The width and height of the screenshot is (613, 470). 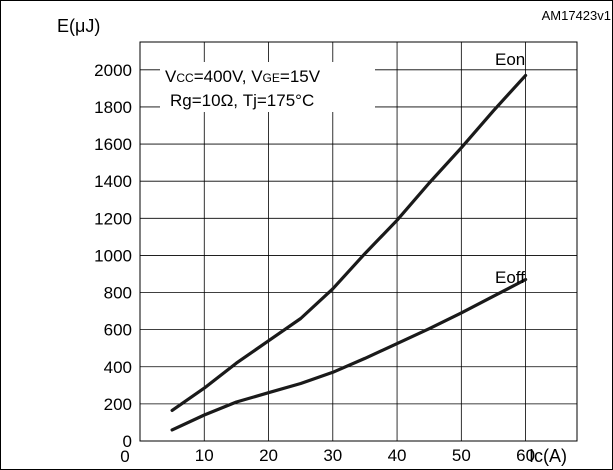 I want to click on x-tick-label: 40, so click(x=397, y=455).